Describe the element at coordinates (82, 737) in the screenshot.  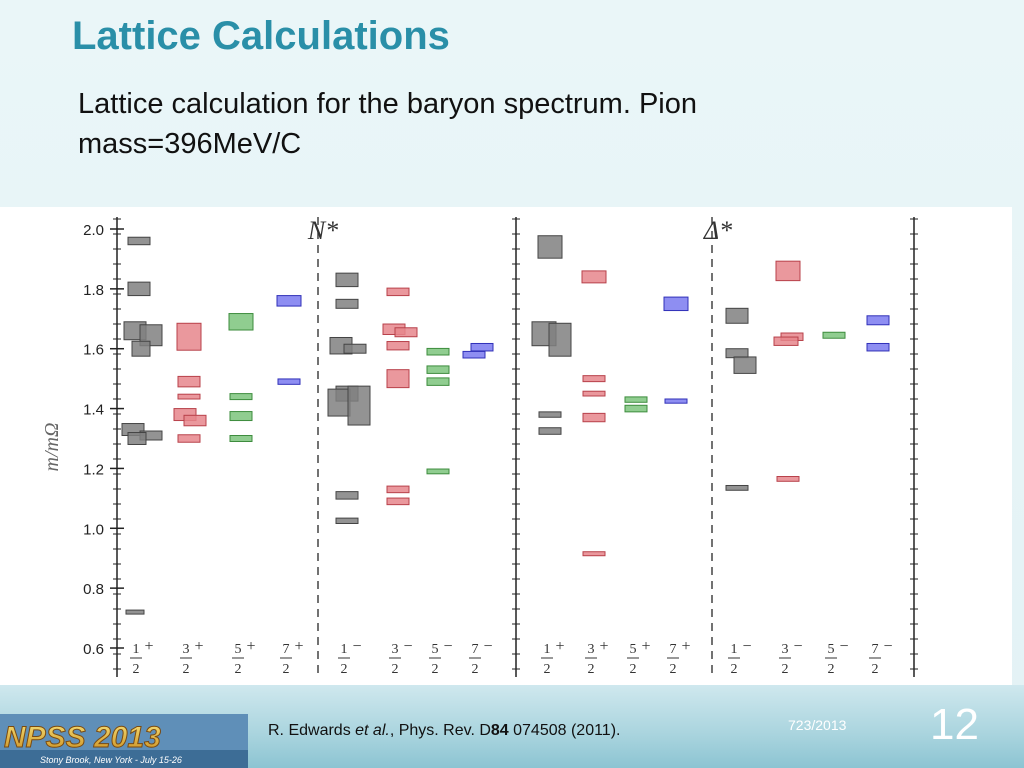
I see `logo-text: NPSS 2013` at that location.